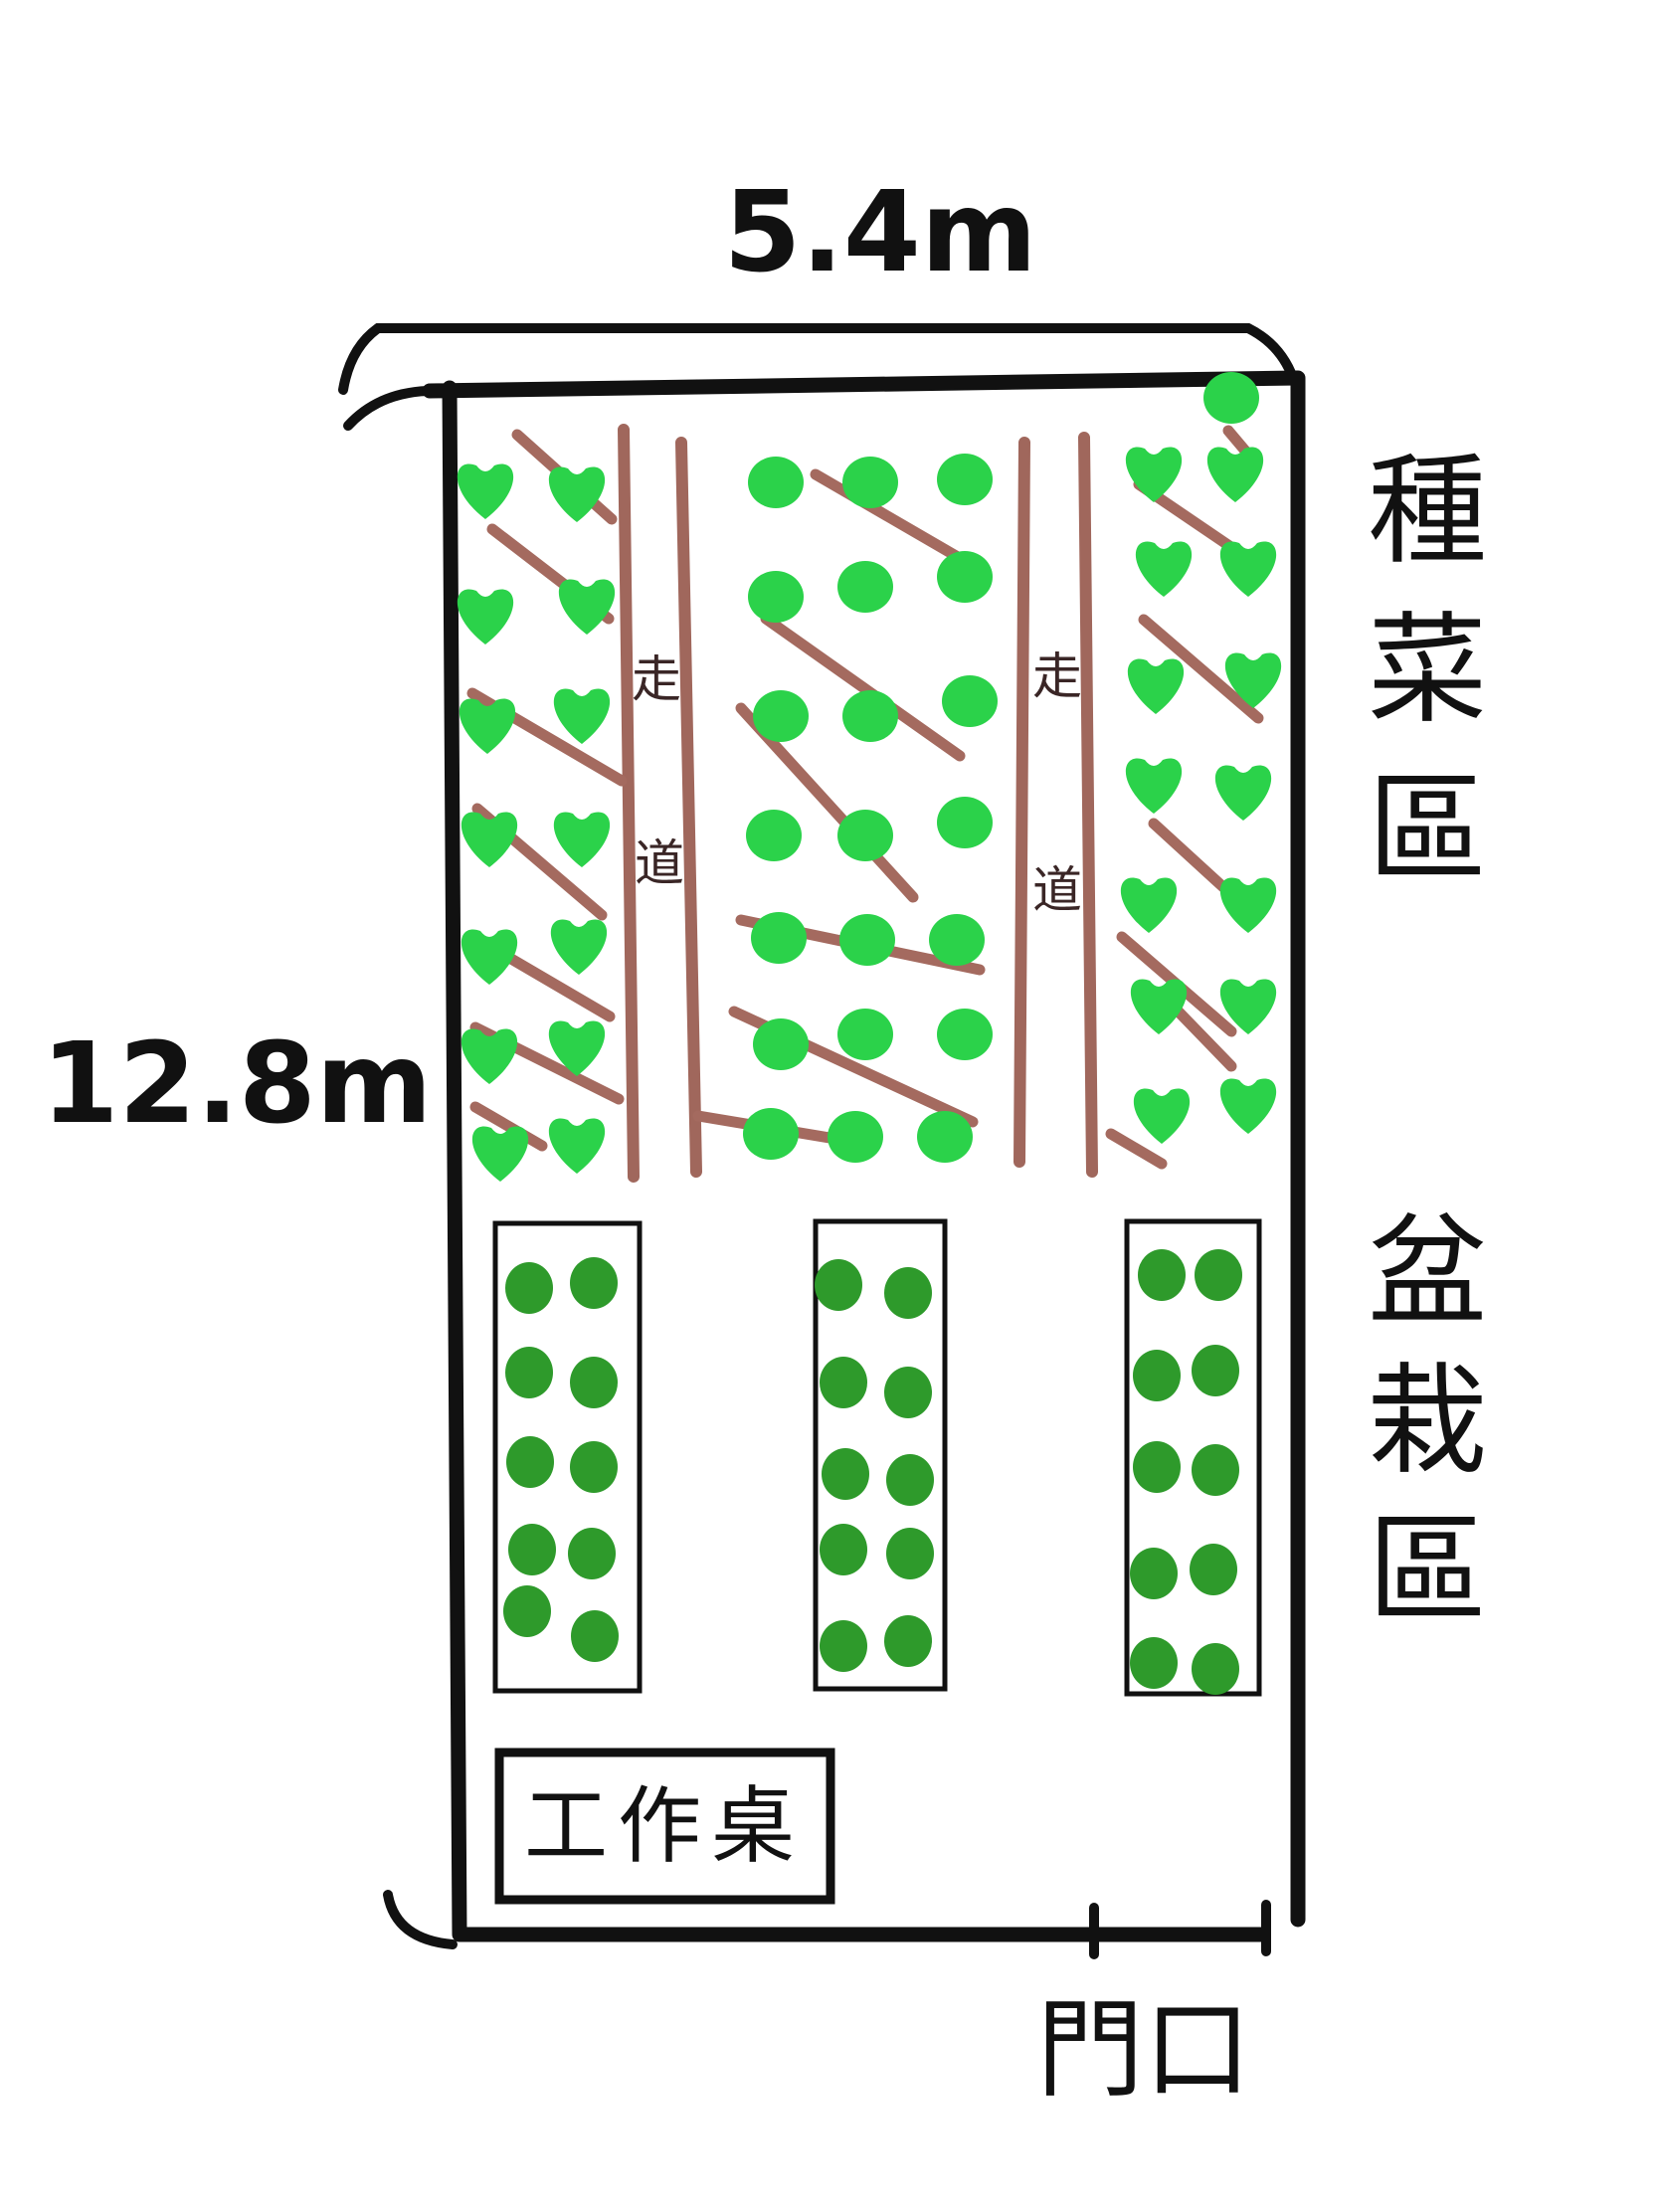 This screenshot has height=2212, width=1659. Describe the element at coordinates (400, 1167) in the screenshot. I see `height-dimension-line` at that location.